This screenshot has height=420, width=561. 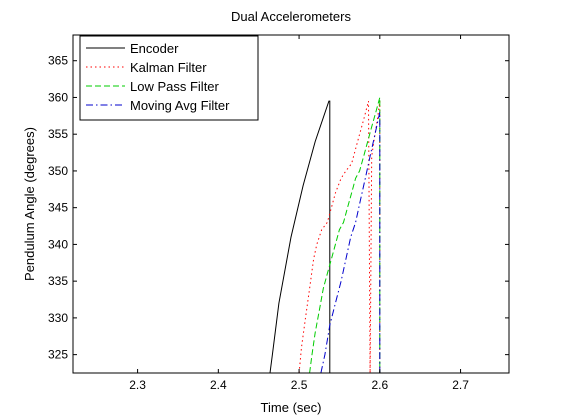 What do you see at coordinates (58, 208) in the screenshot?
I see `y-tick-label: 345` at bounding box center [58, 208].